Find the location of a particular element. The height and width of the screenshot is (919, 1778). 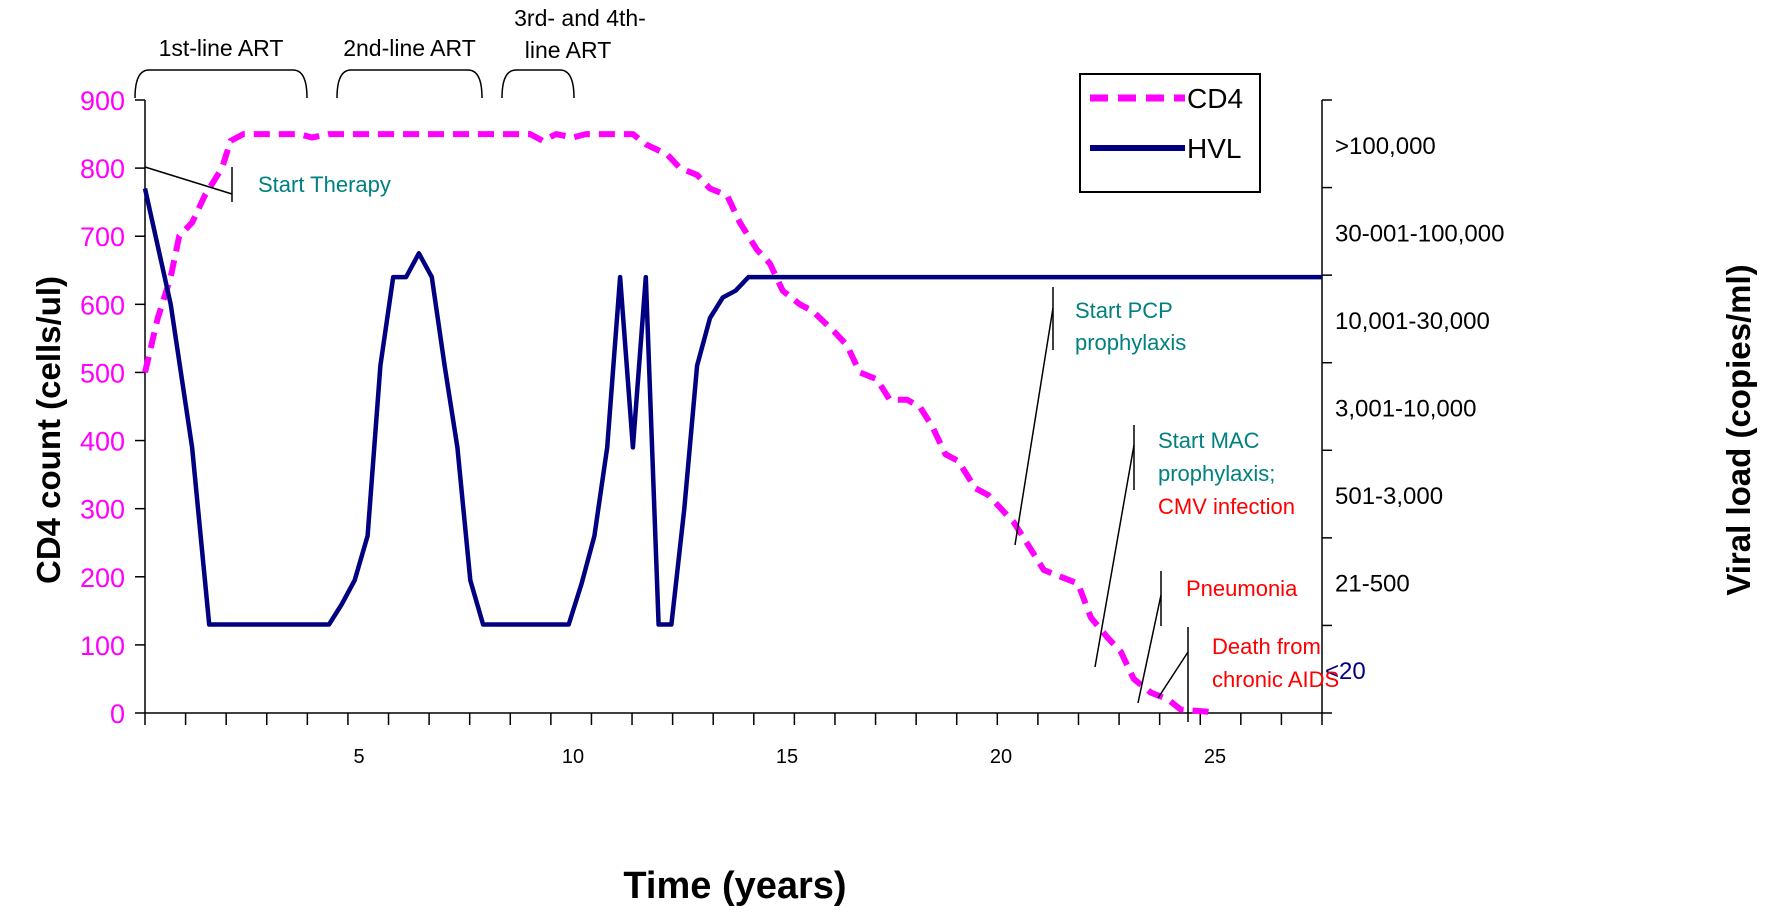

y-tick-label-left: 300 is located at coordinates (102, 510).